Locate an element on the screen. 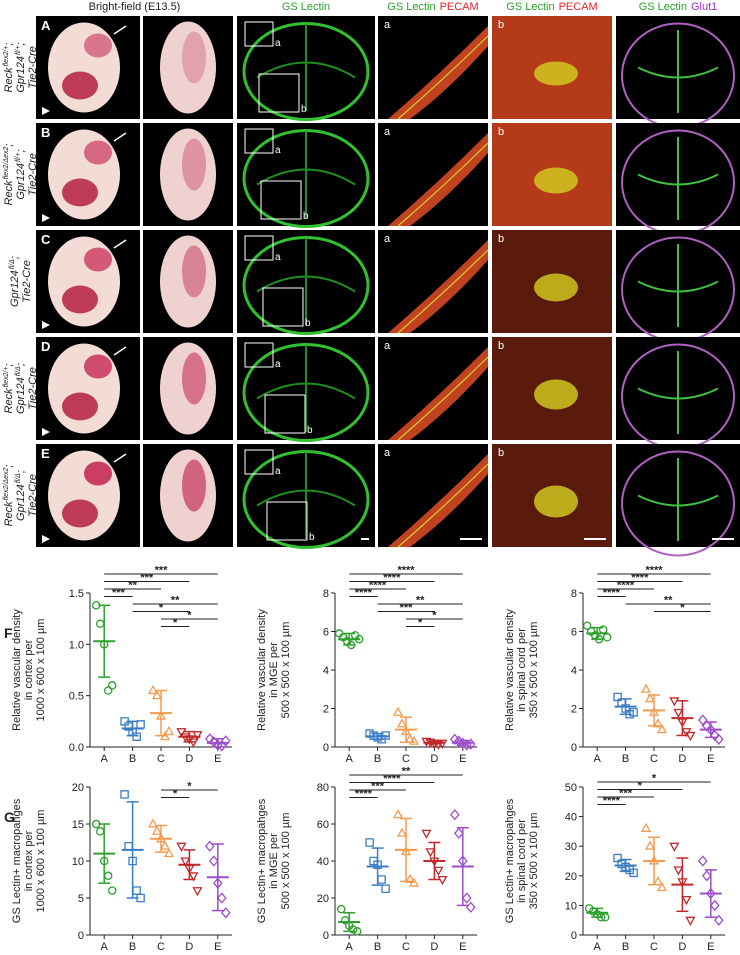  genotype-line: Tie2-Cre is located at coordinates (27, 281).